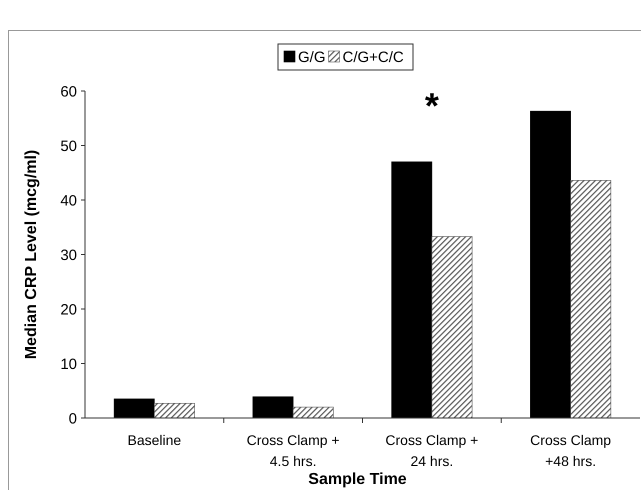 The width and height of the screenshot is (641, 490). I want to click on y-axis-title: Median CRP Level (mcg/ml), so click(31, 255).